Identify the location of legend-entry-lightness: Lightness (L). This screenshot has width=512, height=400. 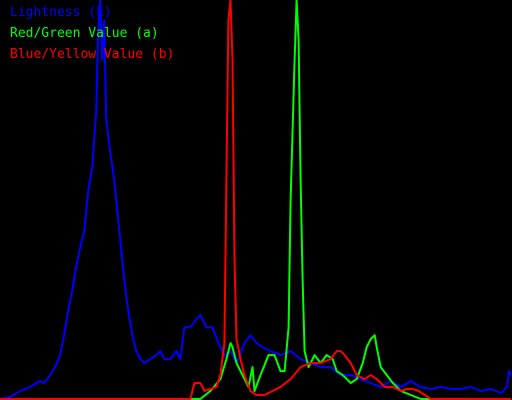
(61, 12).